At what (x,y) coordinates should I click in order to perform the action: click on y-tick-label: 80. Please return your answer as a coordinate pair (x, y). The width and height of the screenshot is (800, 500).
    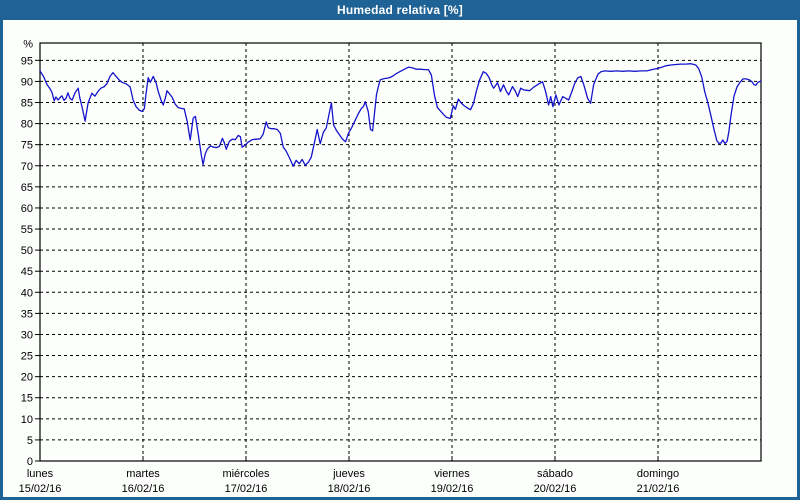
    Looking at the image, I should click on (27, 125).